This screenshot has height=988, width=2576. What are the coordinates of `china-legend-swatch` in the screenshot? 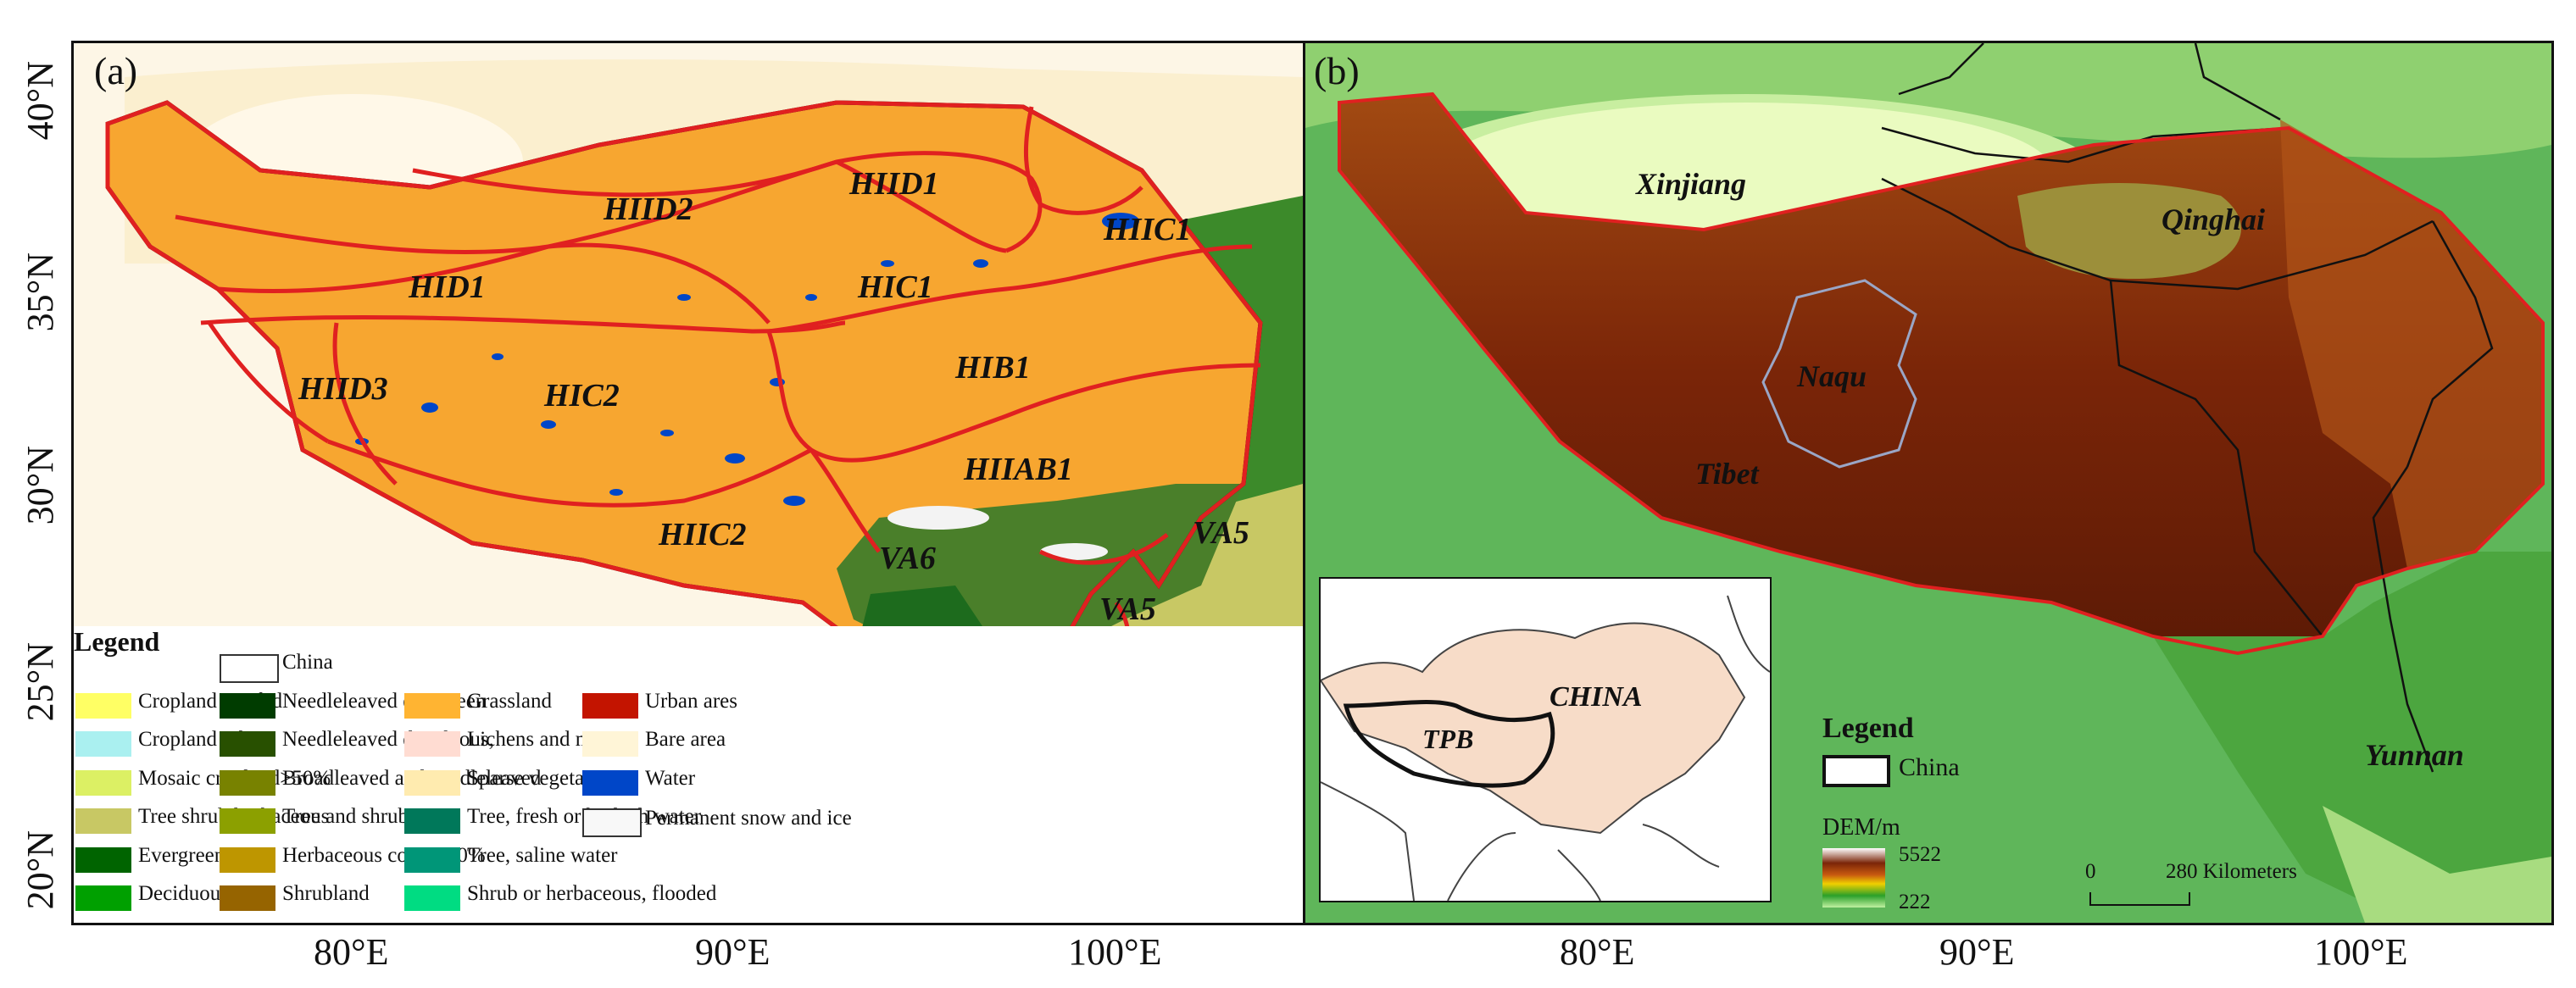 It's located at (1856, 771).